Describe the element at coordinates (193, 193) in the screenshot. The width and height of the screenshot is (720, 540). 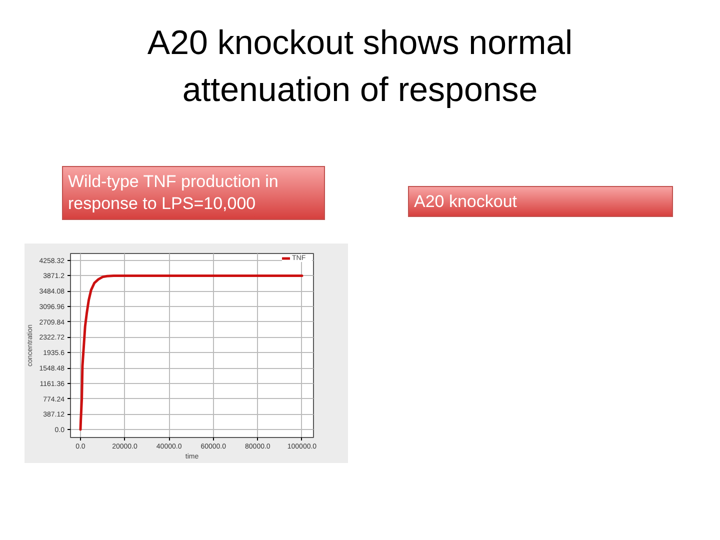
I see `text: Wild-type TNF production in response to LPS=10,000` at that location.